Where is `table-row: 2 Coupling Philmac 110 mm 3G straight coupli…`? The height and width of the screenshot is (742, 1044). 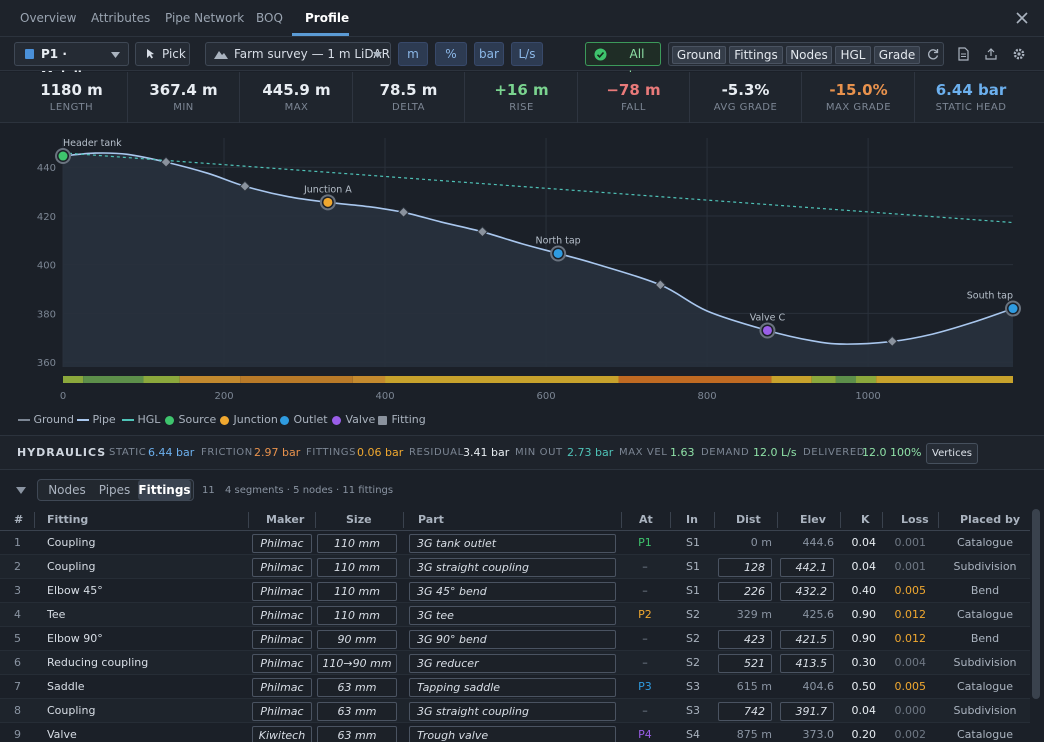 table-row: 2 Coupling Philmac 110 mm 3G straight coupli… is located at coordinates (515, 567).